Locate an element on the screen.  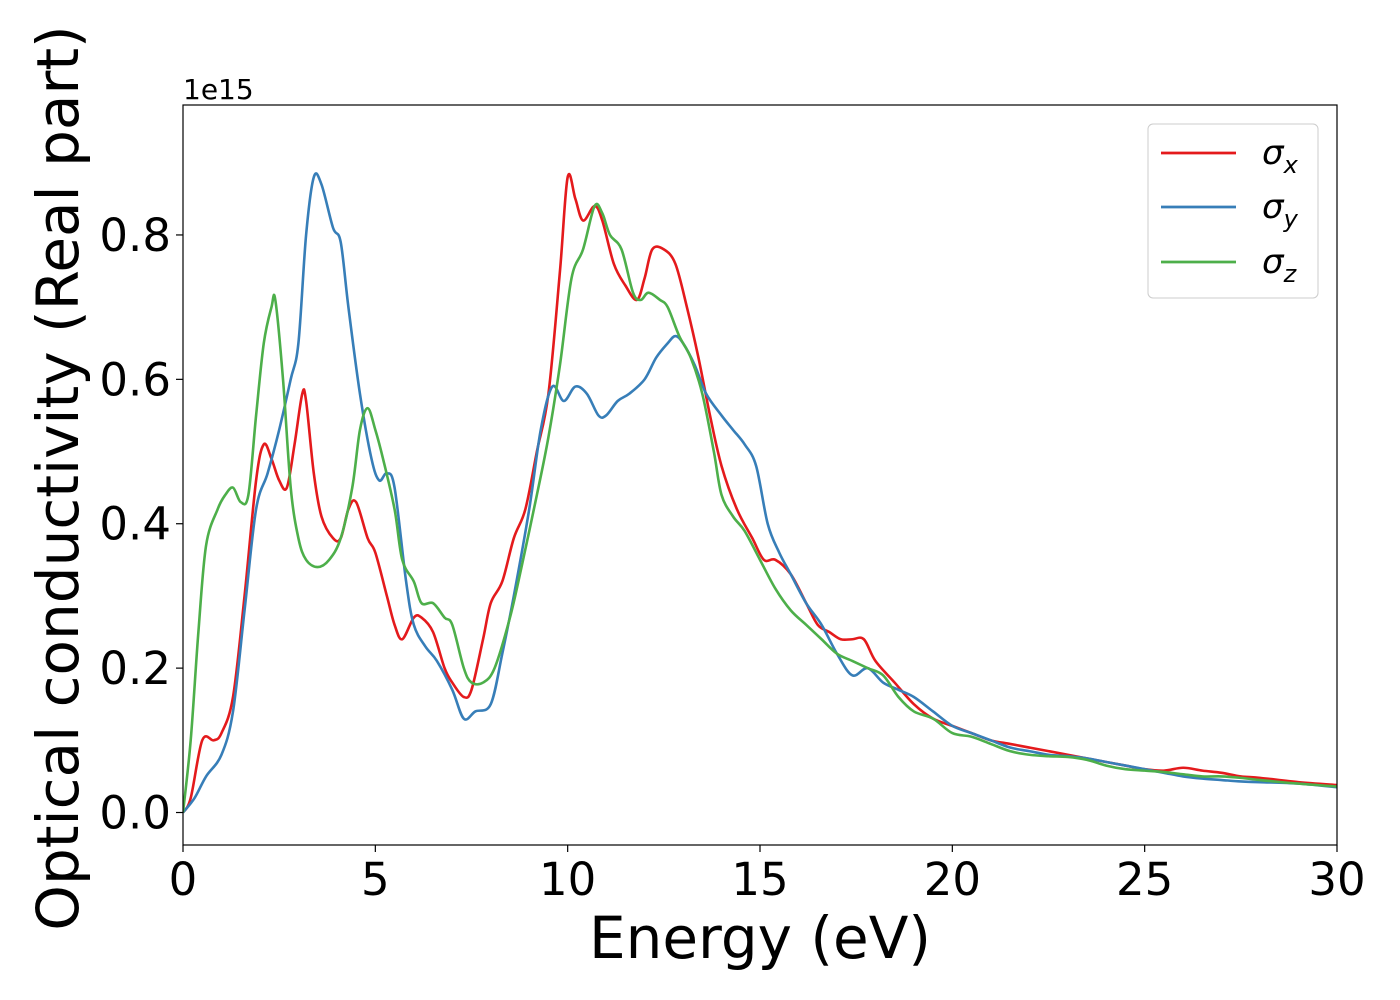
y-axis: 0.0 0.2 0.4 0.6 0.8 is located at coordinates (141, 524).